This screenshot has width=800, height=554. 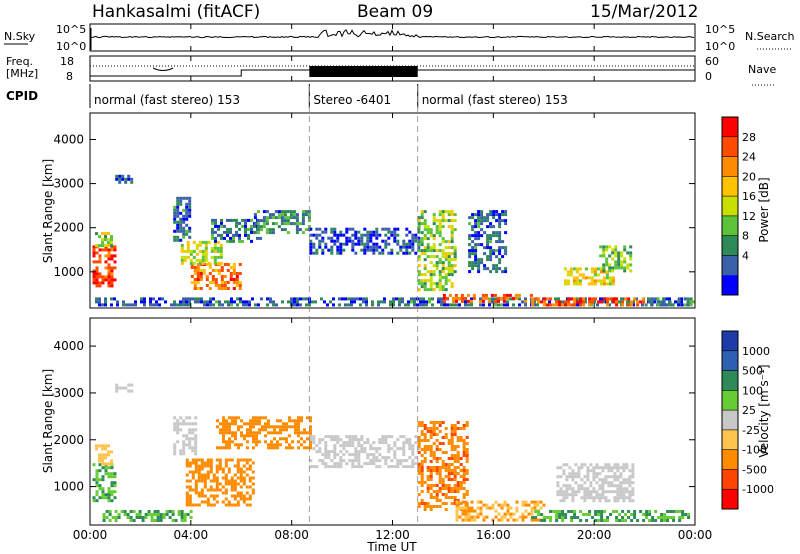 What do you see at coordinates (392, 39) in the screenshot?
I see `noise-trace` at bounding box center [392, 39].